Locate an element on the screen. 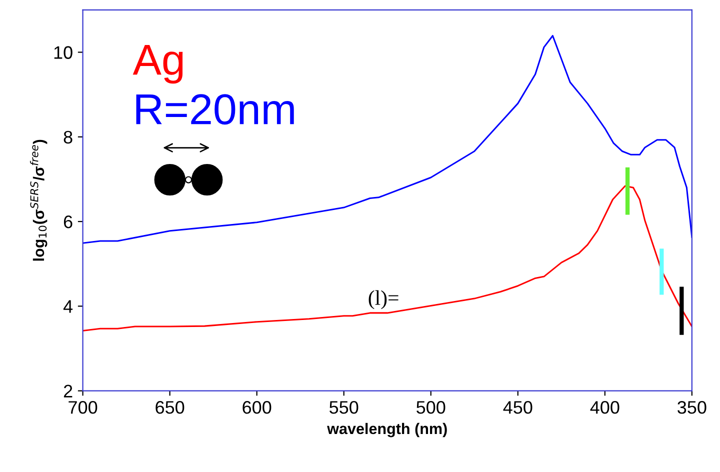 The width and height of the screenshot is (720, 472). x-tick-label: 600 is located at coordinates (257, 407).